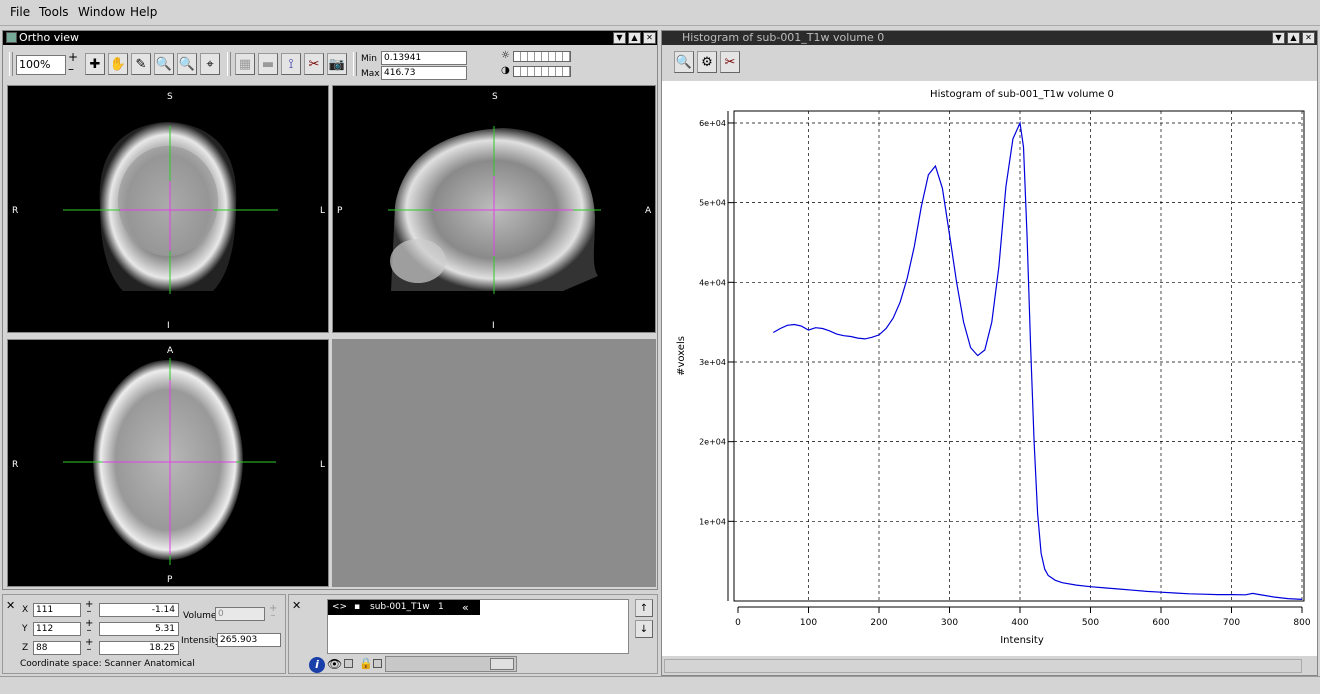 The height and width of the screenshot is (694, 1320). What do you see at coordinates (424, 58) in the screenshot?
I see `min-input: 0.13941` at bounding box center [424, 58].